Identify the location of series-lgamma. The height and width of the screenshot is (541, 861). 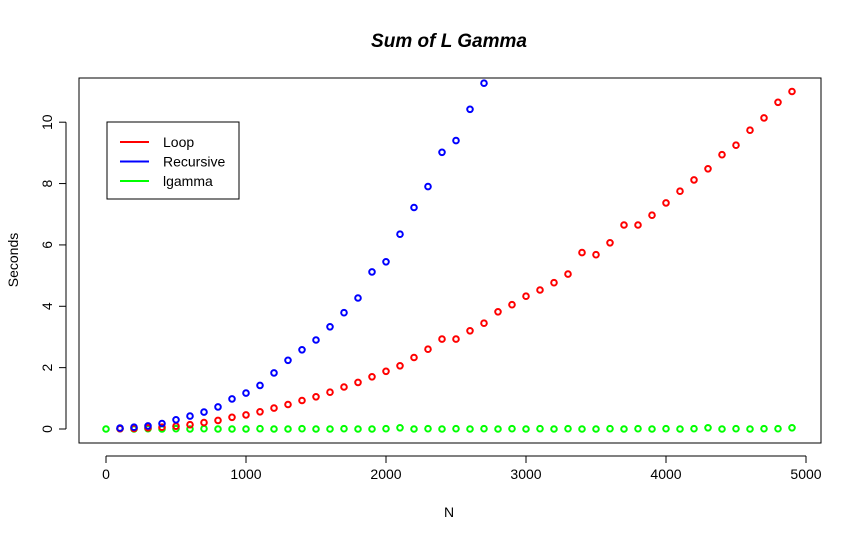
(449, 428).